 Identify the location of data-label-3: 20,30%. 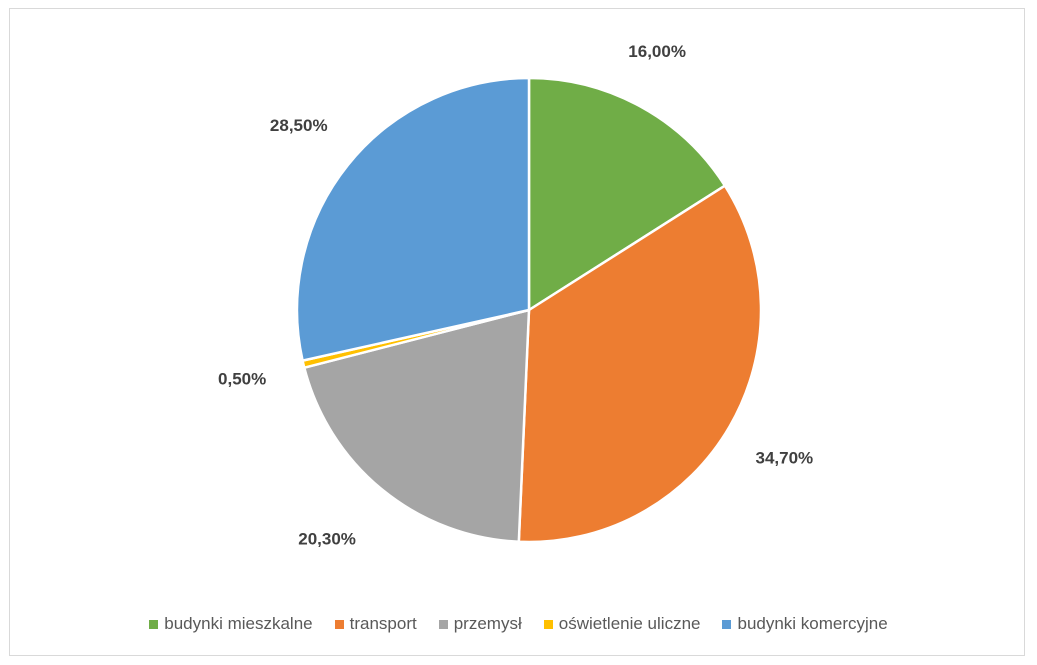
(327, 539).